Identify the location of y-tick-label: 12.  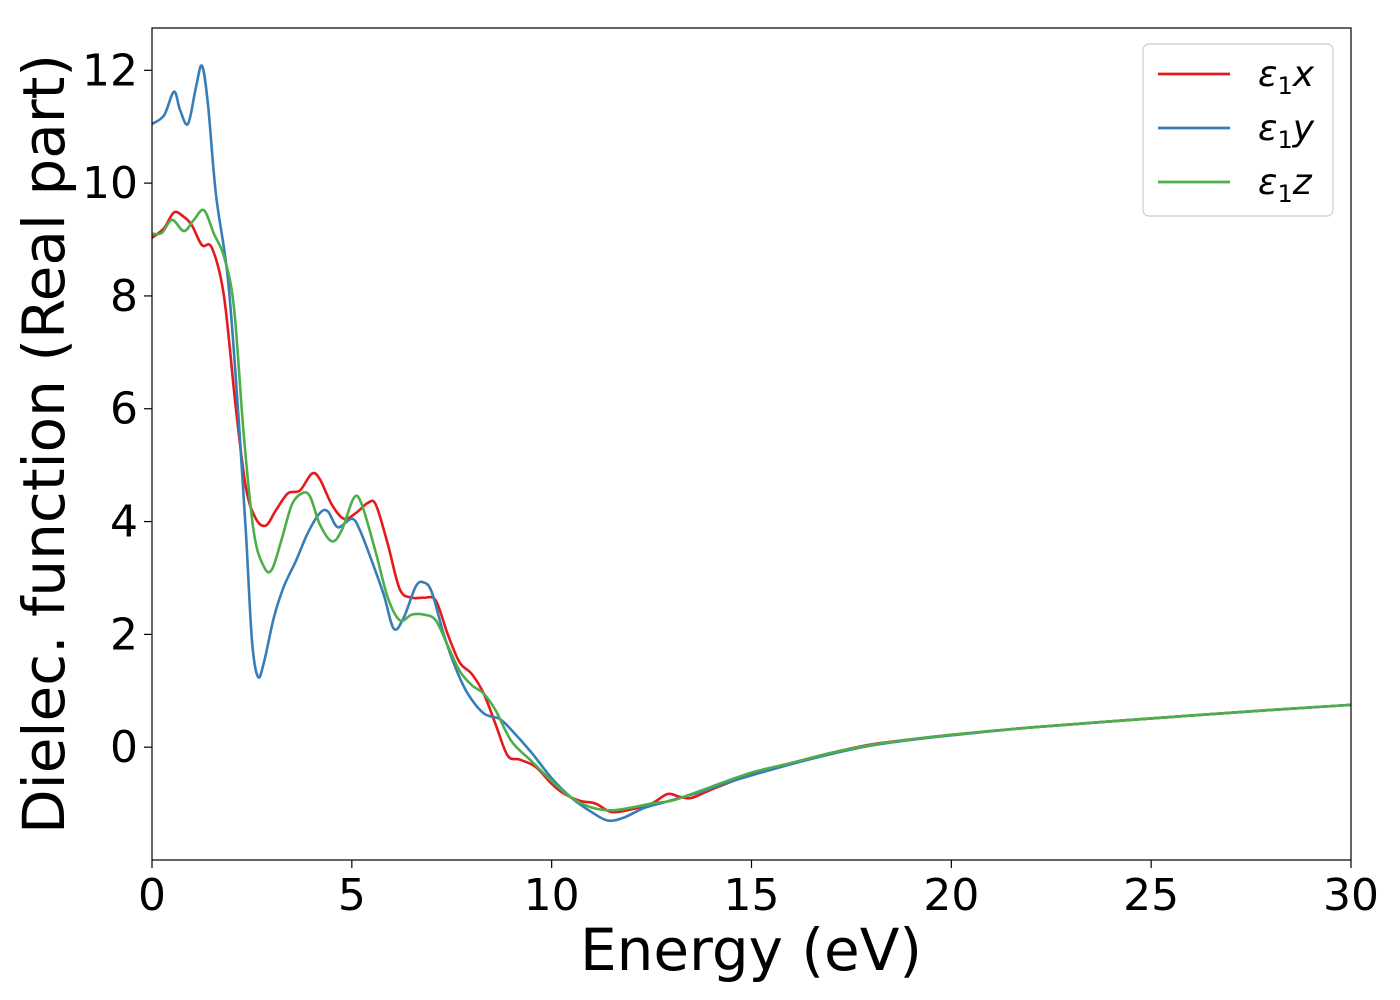
(110, 70).